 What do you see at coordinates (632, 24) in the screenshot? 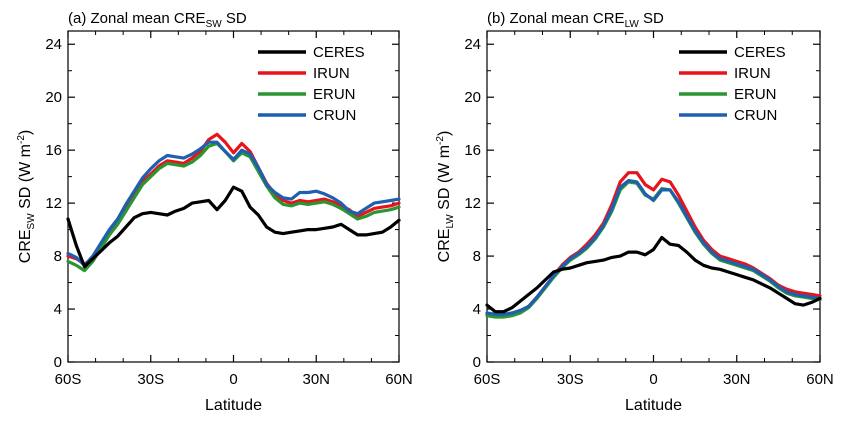
I see `title-subscript: LW` at bounding box center [632, 24].